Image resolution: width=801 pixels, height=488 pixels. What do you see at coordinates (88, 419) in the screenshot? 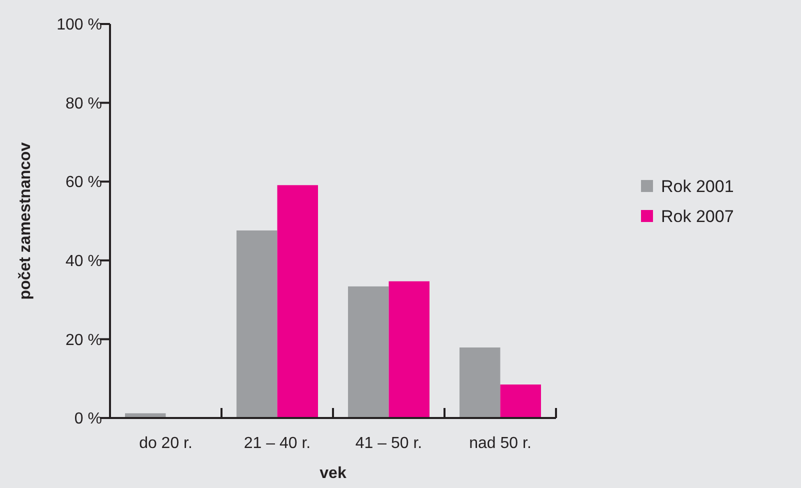
I see `y-tick-label: 0 %` at bounding box center [88, 419].